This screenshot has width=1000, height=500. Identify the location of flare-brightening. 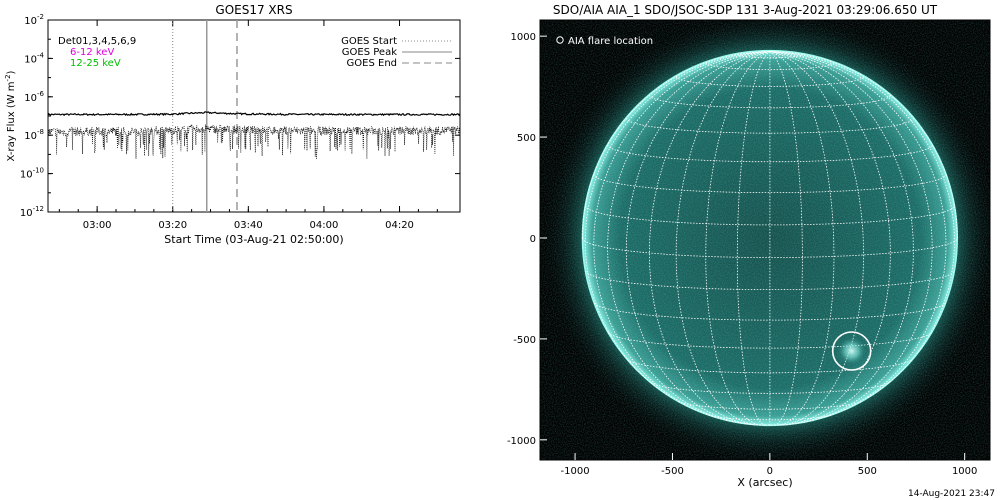
(851, 351).